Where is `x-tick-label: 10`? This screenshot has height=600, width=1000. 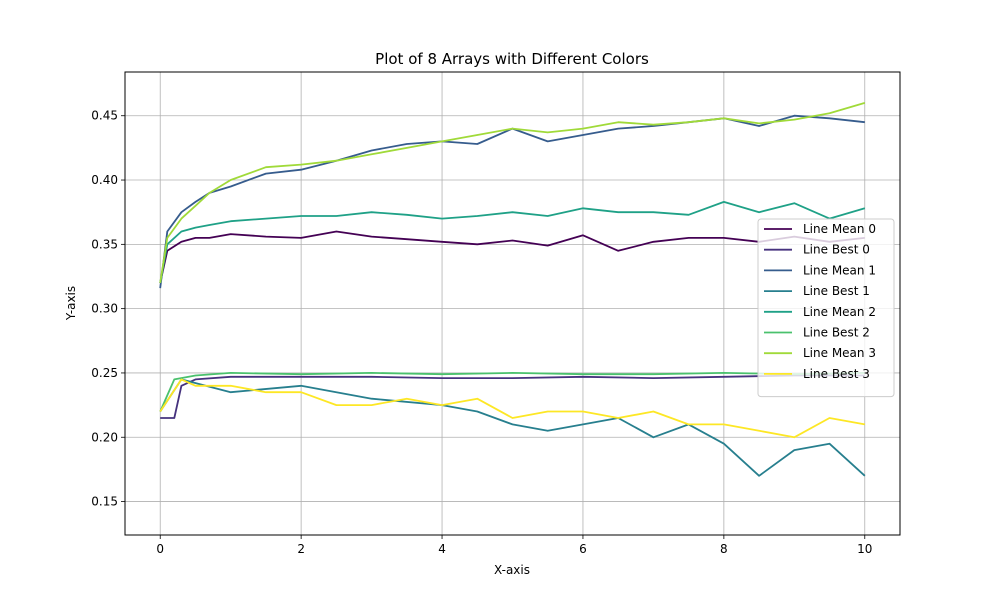
x-tick-label: 10 is located at coordinates (864, 549).